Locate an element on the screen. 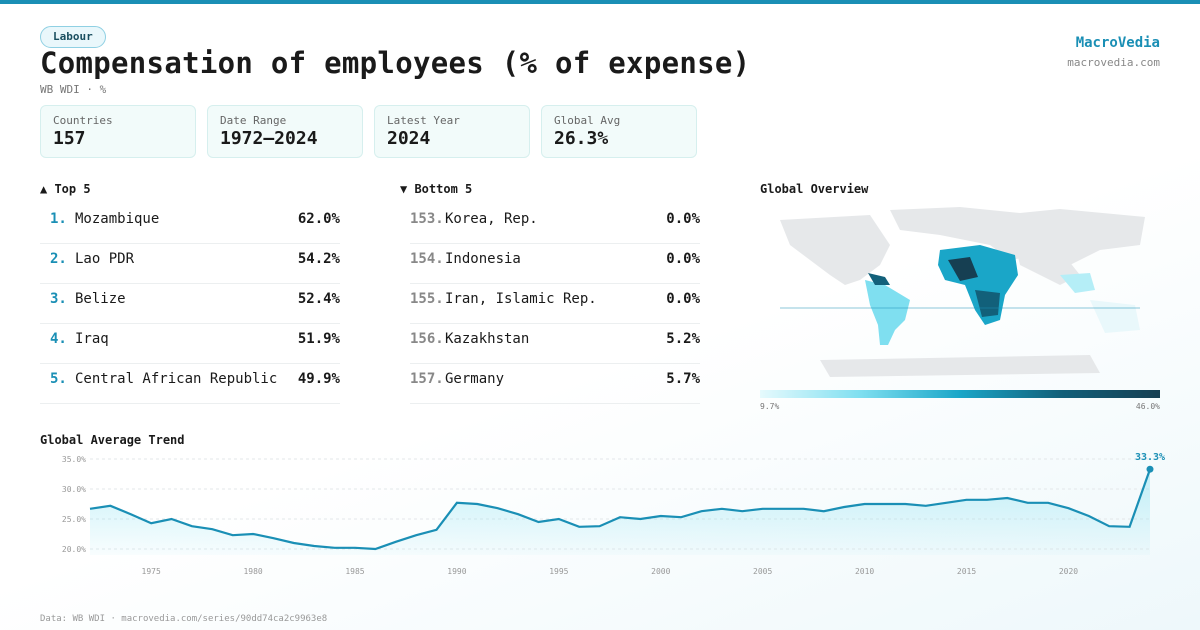 The image size is (1200, 630). value: 52.4% is located at coordinates (318, 299).